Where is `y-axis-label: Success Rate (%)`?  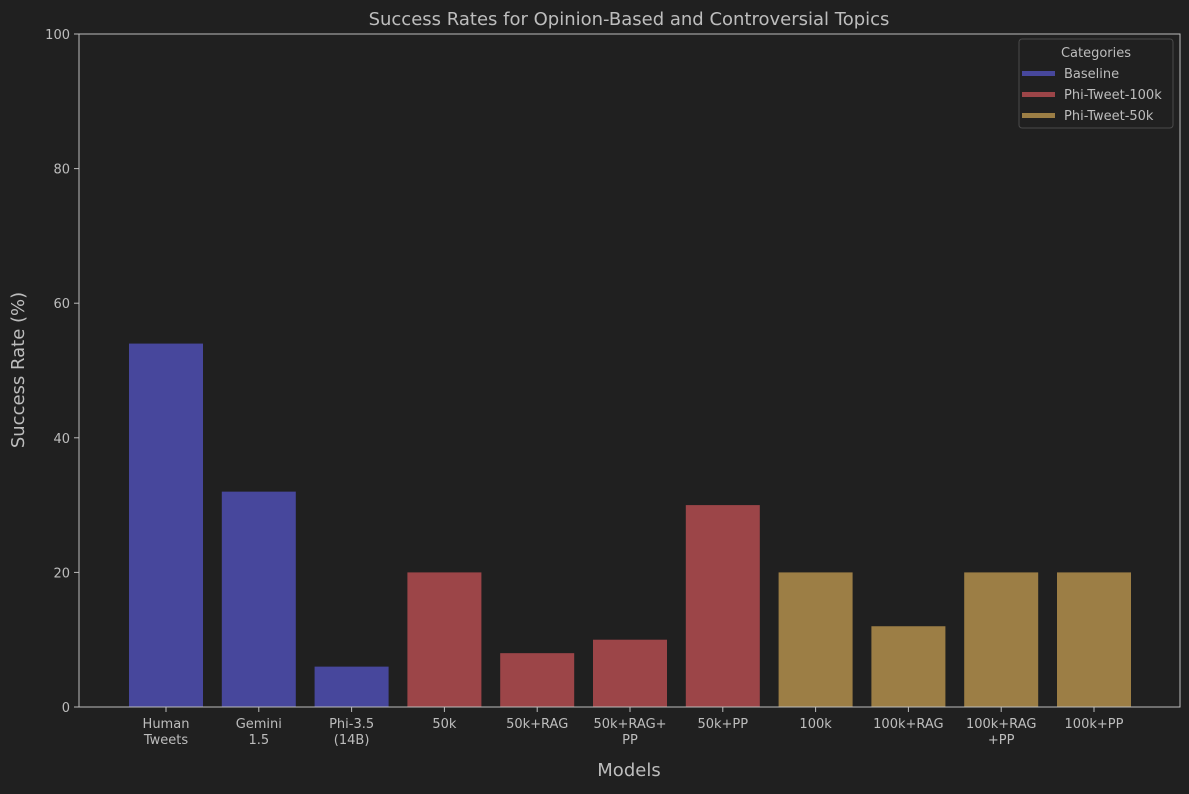
y-axis-label: Success Rate (%) is located at coordinates (18, 370).